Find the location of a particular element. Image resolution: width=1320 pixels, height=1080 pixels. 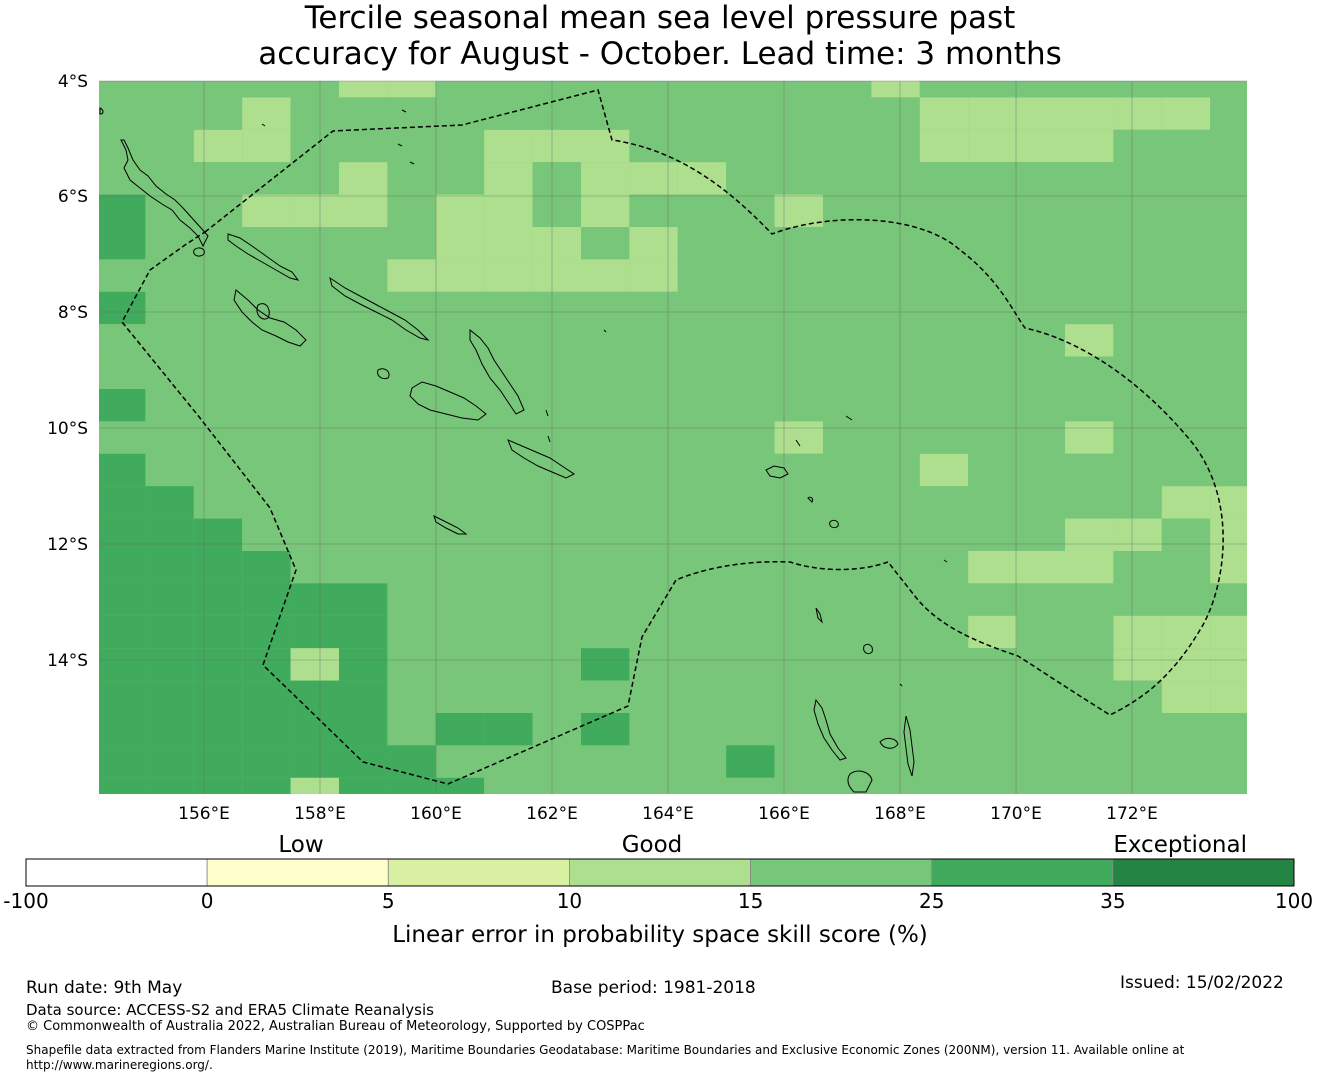

ontong-java-coast is located at coordinates (434, 263).